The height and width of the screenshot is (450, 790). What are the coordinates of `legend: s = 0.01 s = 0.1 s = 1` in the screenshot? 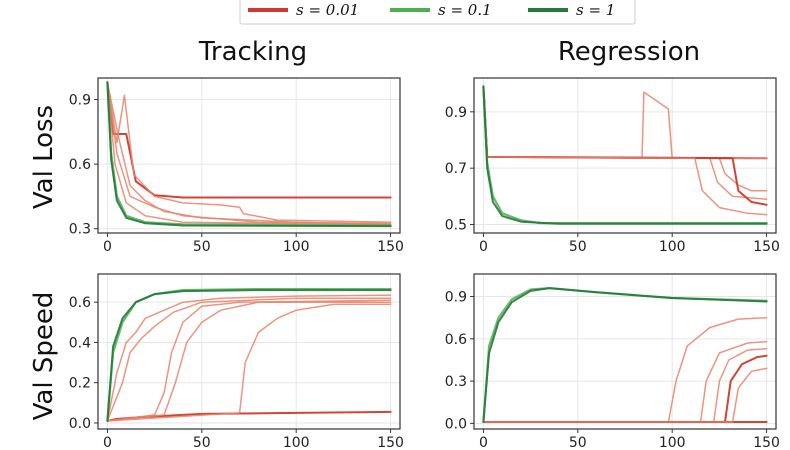 It's located at (437, 12).